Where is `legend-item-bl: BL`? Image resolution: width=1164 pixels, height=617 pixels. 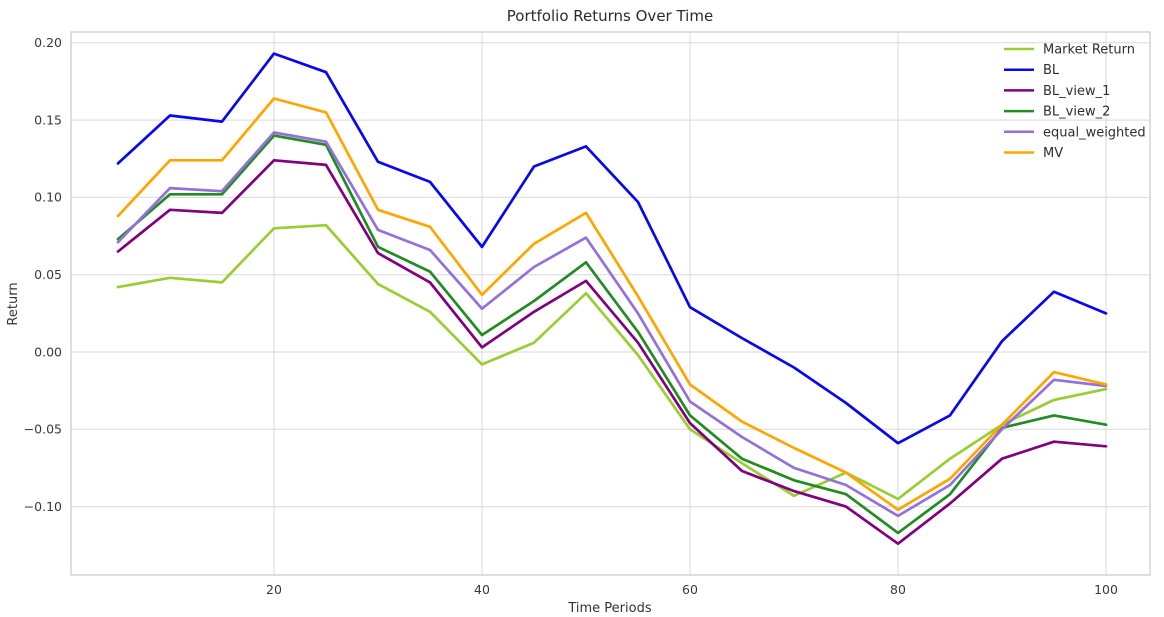
legend-item-bl: BL is located at coordinates (1032, 70).